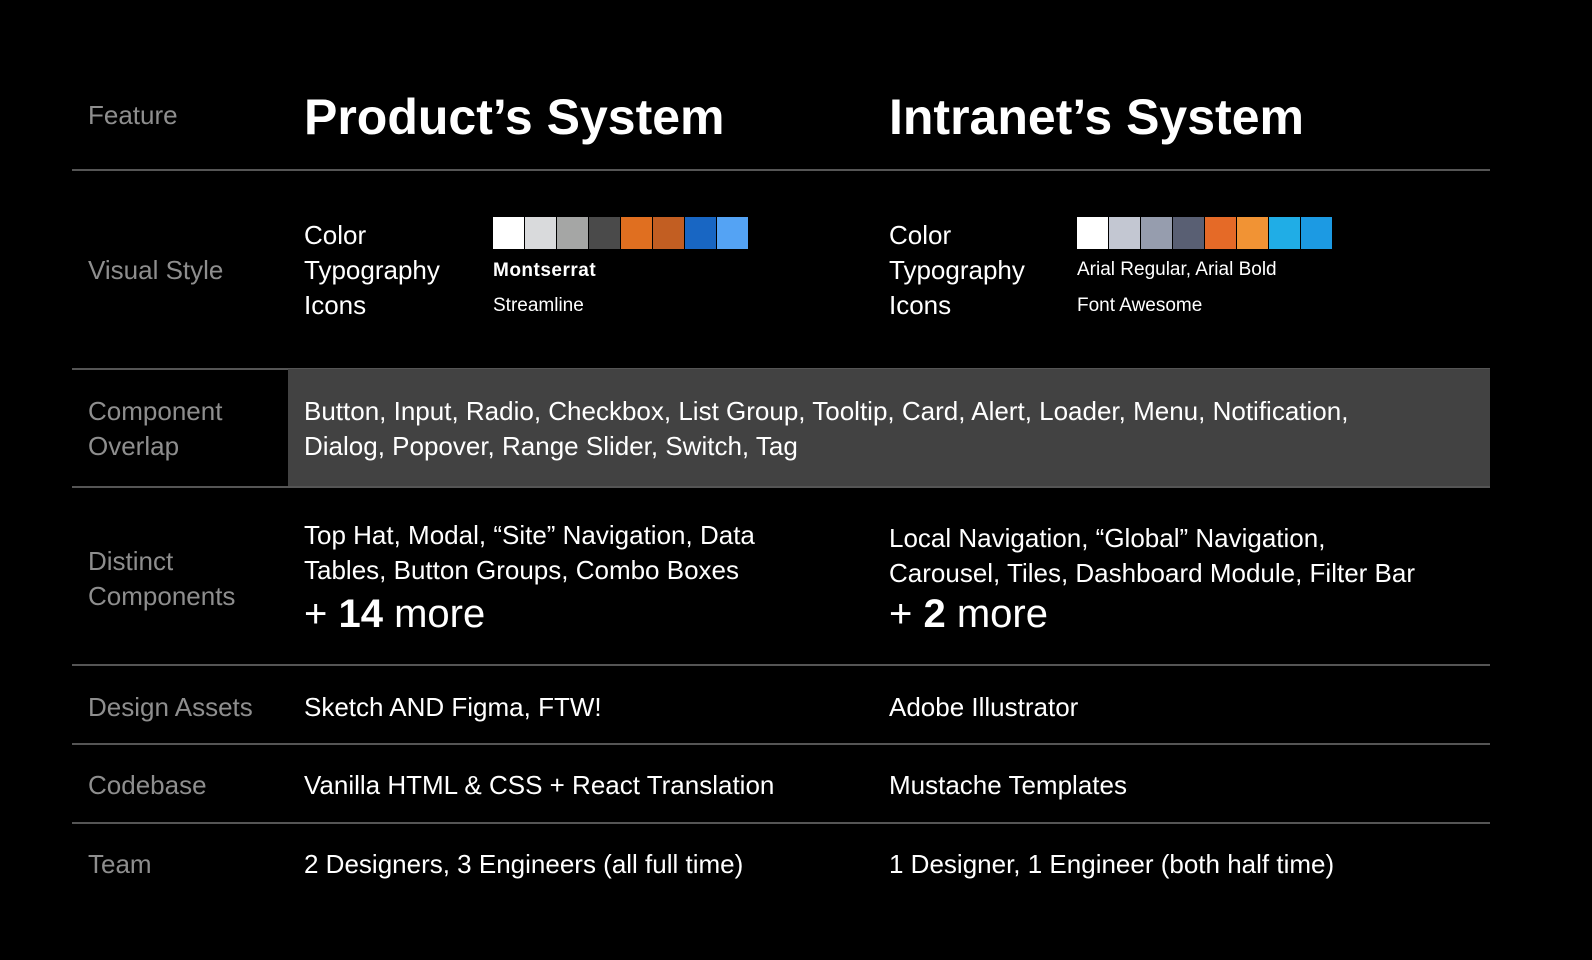 Image resolution: width=1592 pixels, height=960 pixels. What do you see at coordinates (1140, 305) in the screenshot?
I see `intranet-icons-value: Font Awesome` at bounding box center [1140, 305].